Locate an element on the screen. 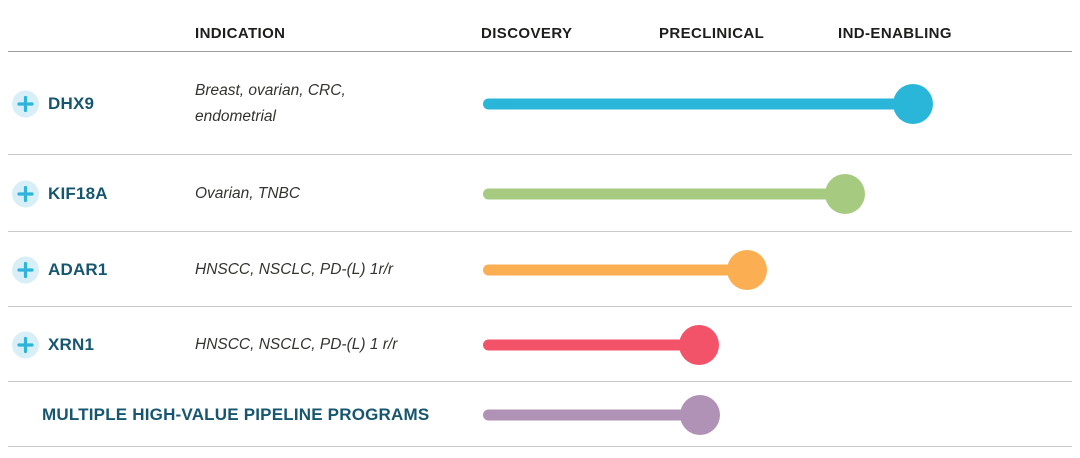 The width and height of the screenshot is (1080, 458). milestone-dot-multiple-programs is located at coordinates (700, 414).